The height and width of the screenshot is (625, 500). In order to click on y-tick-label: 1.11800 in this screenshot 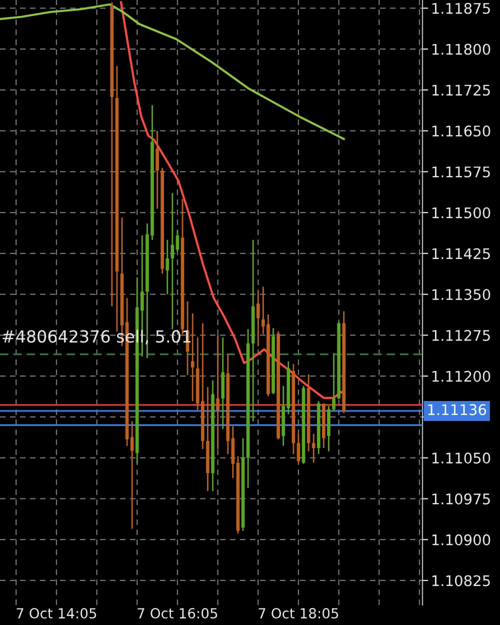, I will do `click(461, 49)`.